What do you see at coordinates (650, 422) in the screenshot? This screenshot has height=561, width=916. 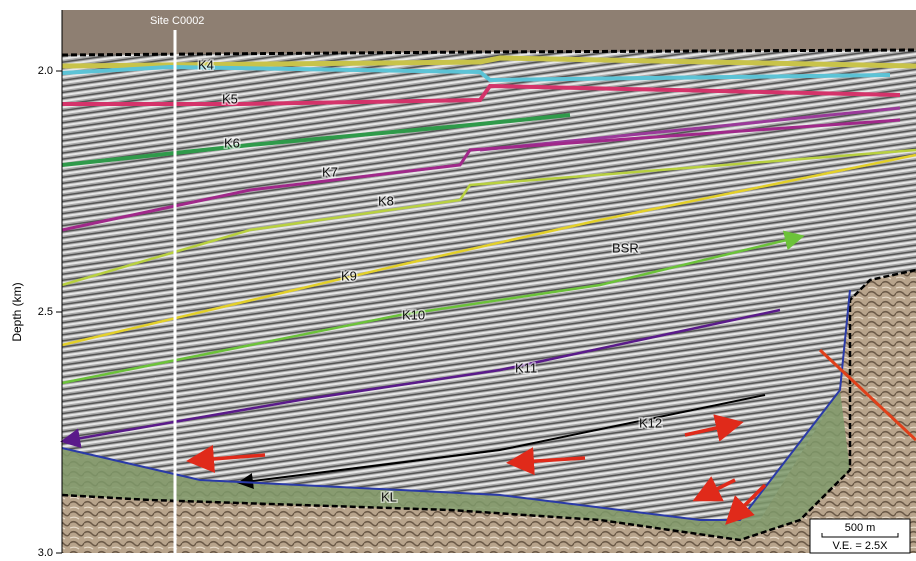 I see `horizon-label: K12` at bounding box center [650, 422].